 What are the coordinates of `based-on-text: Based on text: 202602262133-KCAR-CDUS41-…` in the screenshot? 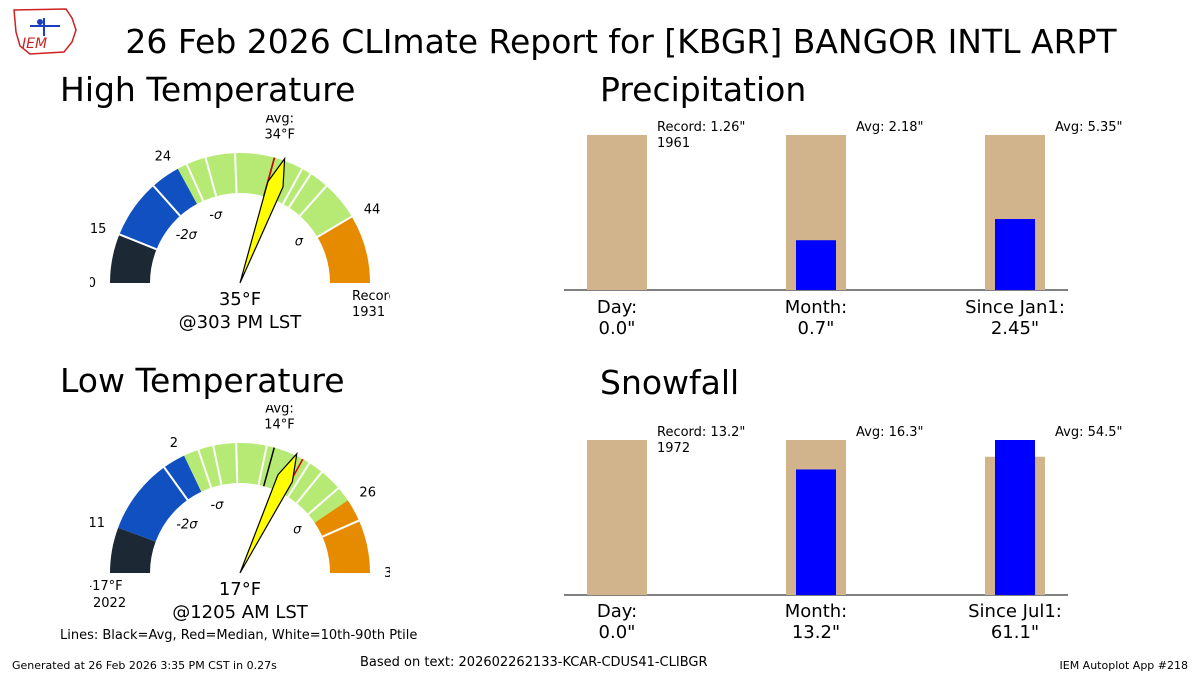 It's located at (534, 662).